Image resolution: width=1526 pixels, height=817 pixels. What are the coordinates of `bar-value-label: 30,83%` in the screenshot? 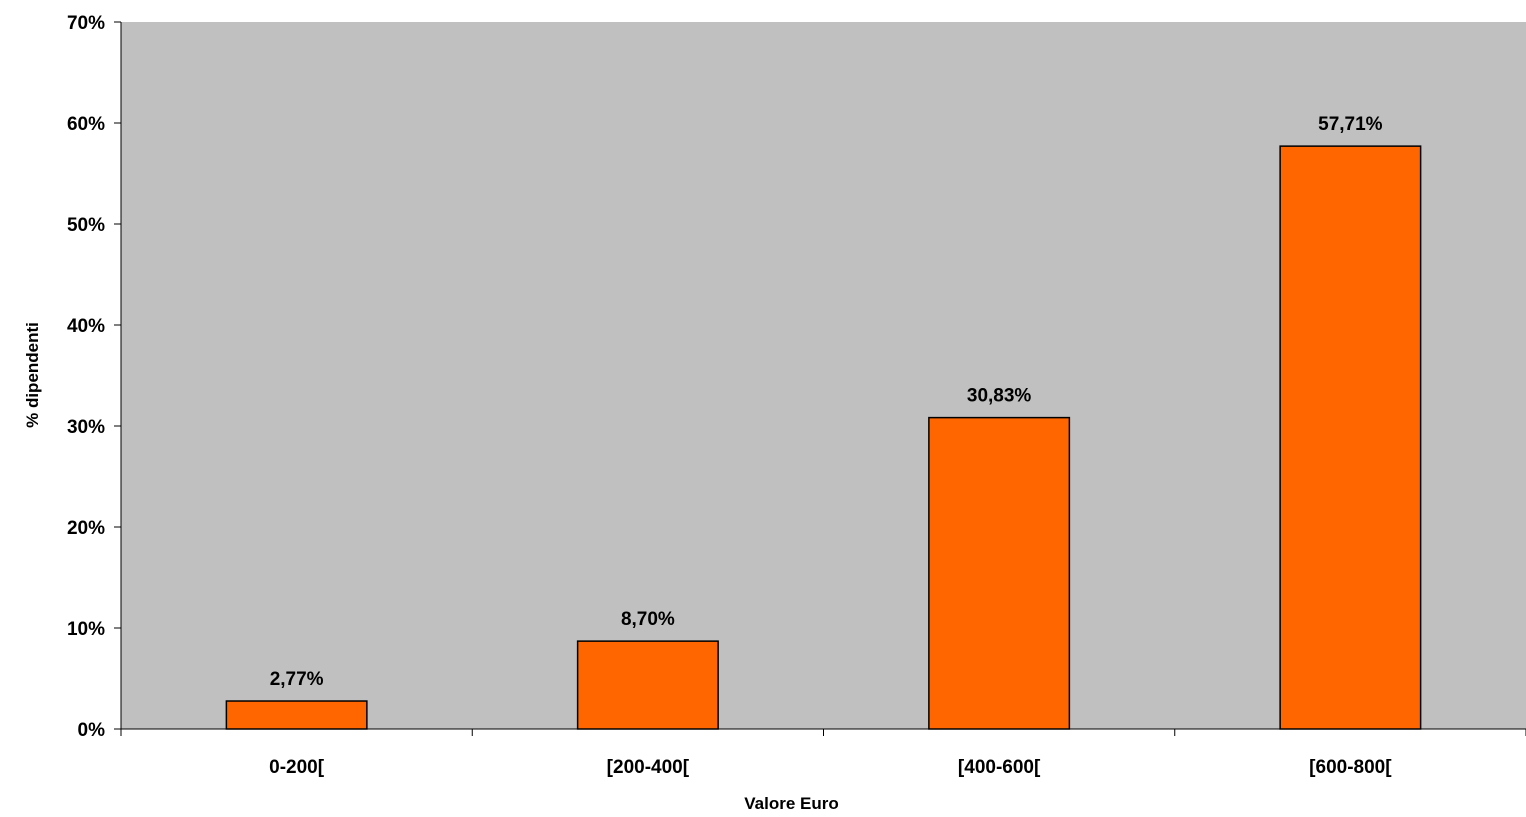 It's located at (999, 396).